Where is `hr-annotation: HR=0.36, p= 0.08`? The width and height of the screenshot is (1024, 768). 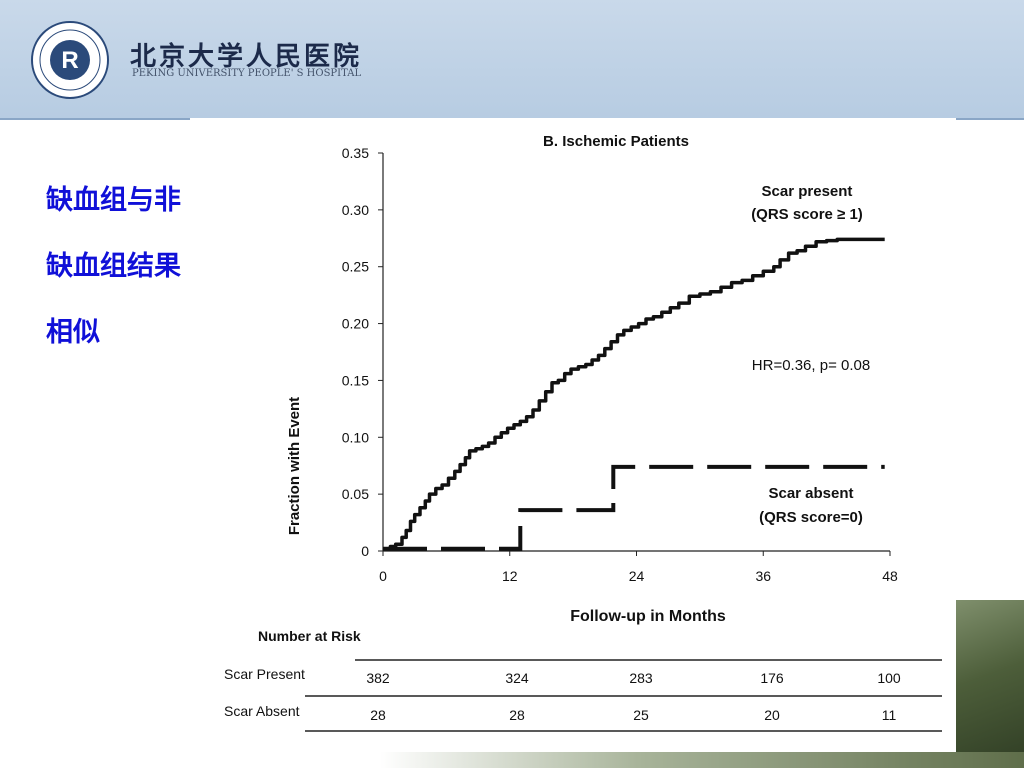
hr-annotation: HR=0.36, p= 0.08 is located at coordinates (811, 365).